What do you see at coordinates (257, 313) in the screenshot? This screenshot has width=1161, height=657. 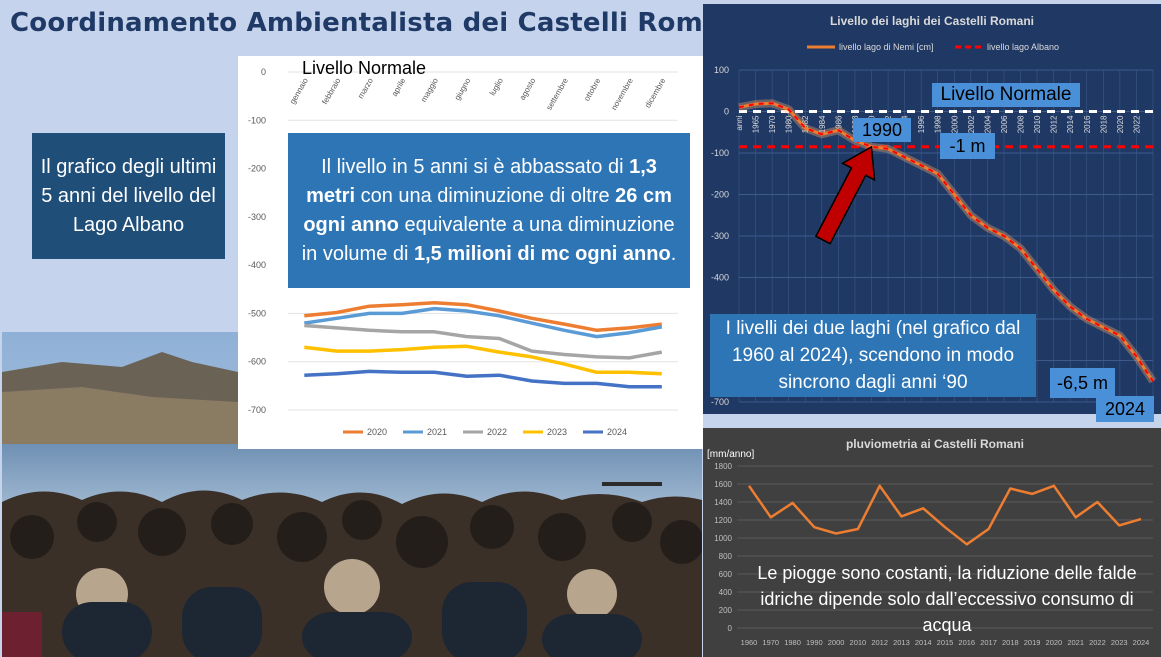 I see `y-tick-label: -500` at bounding box center [257, 313].